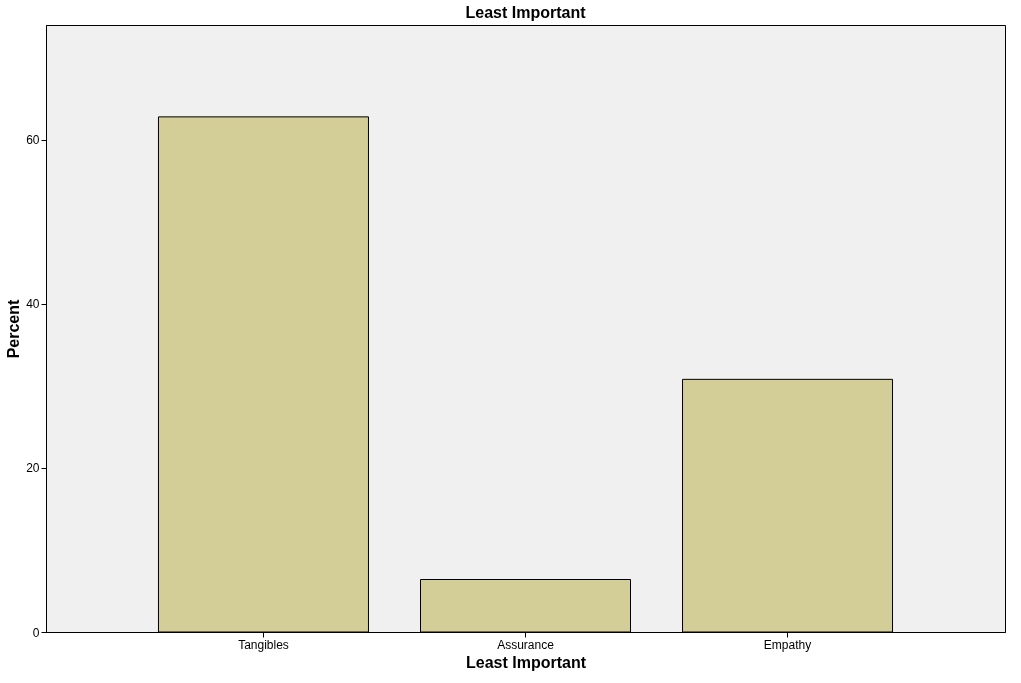 Image resolution: width=1021 pixels, height=683 pixels. What do you see at coordinates (263, 644) in the screenshot?
I see `x-tick-label: Tangibles` at bounding box center [263, 644].